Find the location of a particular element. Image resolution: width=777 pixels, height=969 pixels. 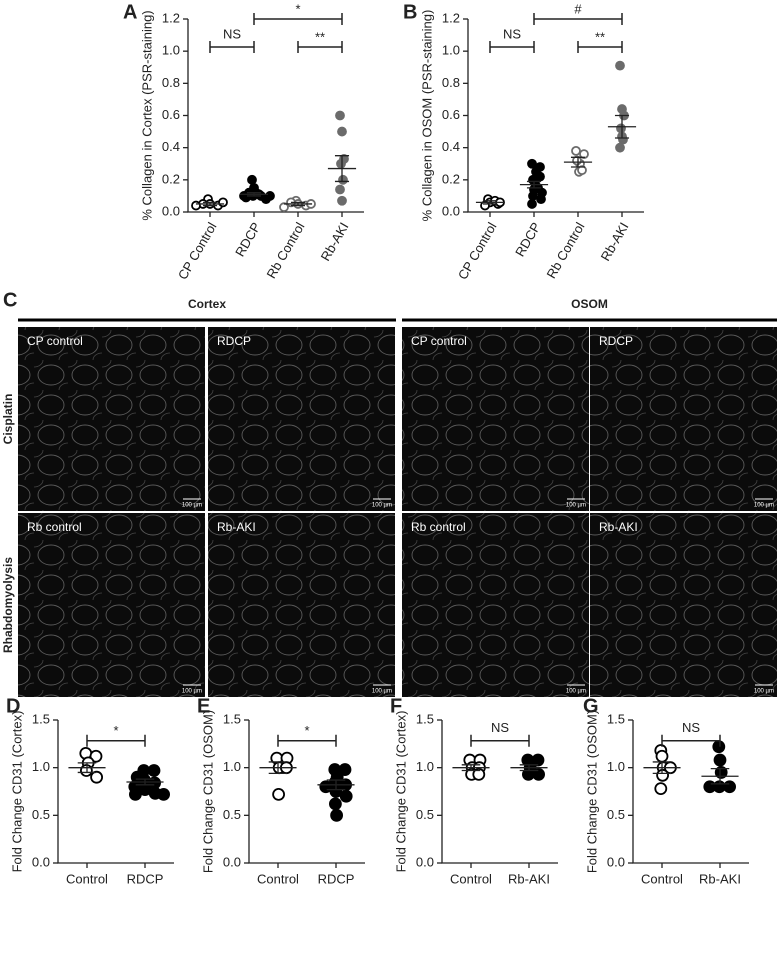

x-tick-label: CP Control is located at coordinates (477, 251).